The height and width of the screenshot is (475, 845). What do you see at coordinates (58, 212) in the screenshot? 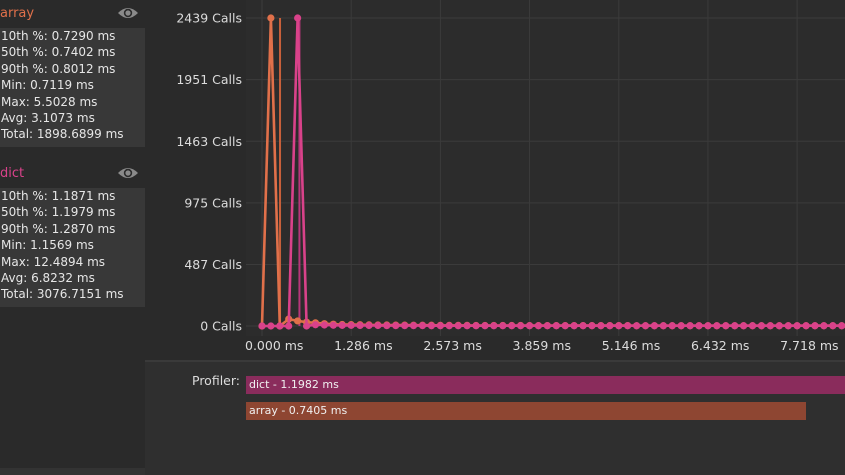
I see `stat-p50: 50th %: 1.1979 ms` at bounding box center [58, 212].